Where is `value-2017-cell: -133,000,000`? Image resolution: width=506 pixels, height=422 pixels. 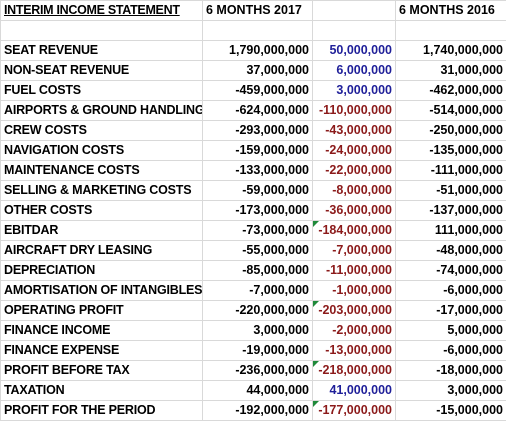
value-2017-cell: -133,000,000 is located at coordinates (257, 170).